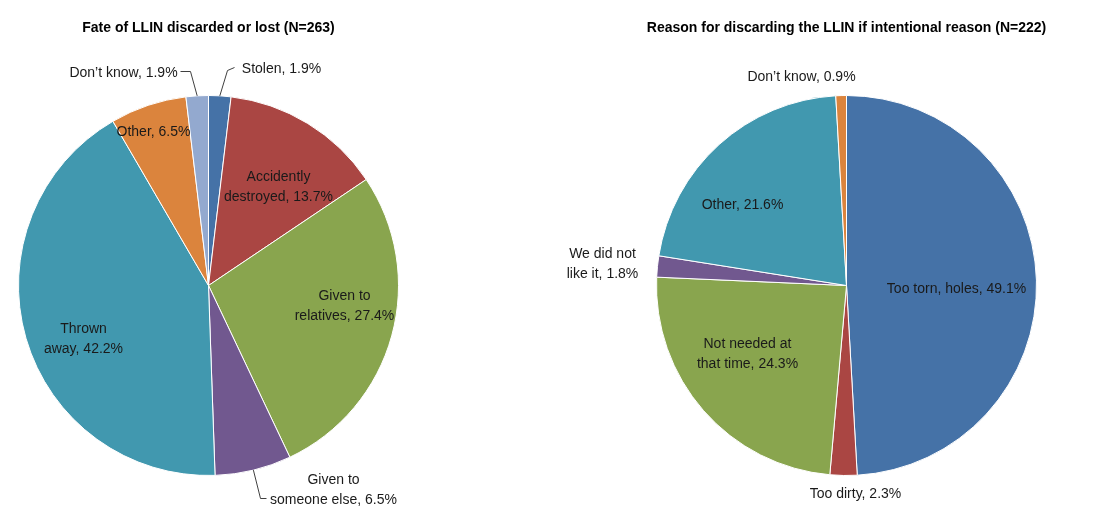 The height and width of the screenshot is (531, 1101). Describe the element at coordinates (281, 67) in the screenshot. I see `slice-label: Stolen, 1.9%` at that location.